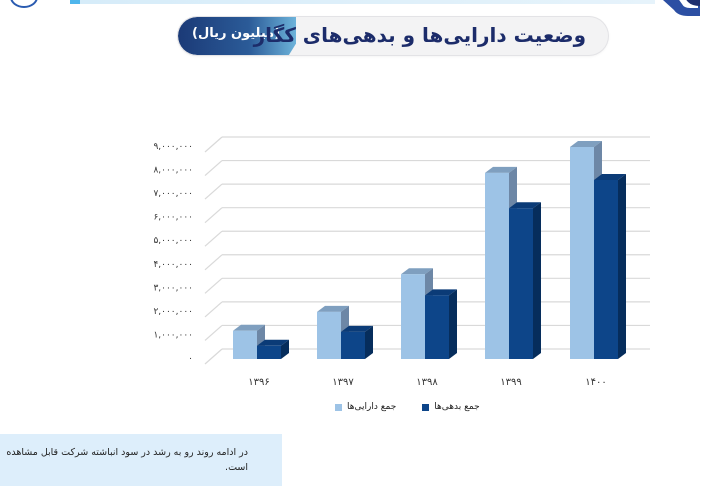 Image resolution: width=713 pixels, height=498 pixels. I want to click on y-tick-label: ۶,۰۰۰,۰۰۰, so click(173, 218).